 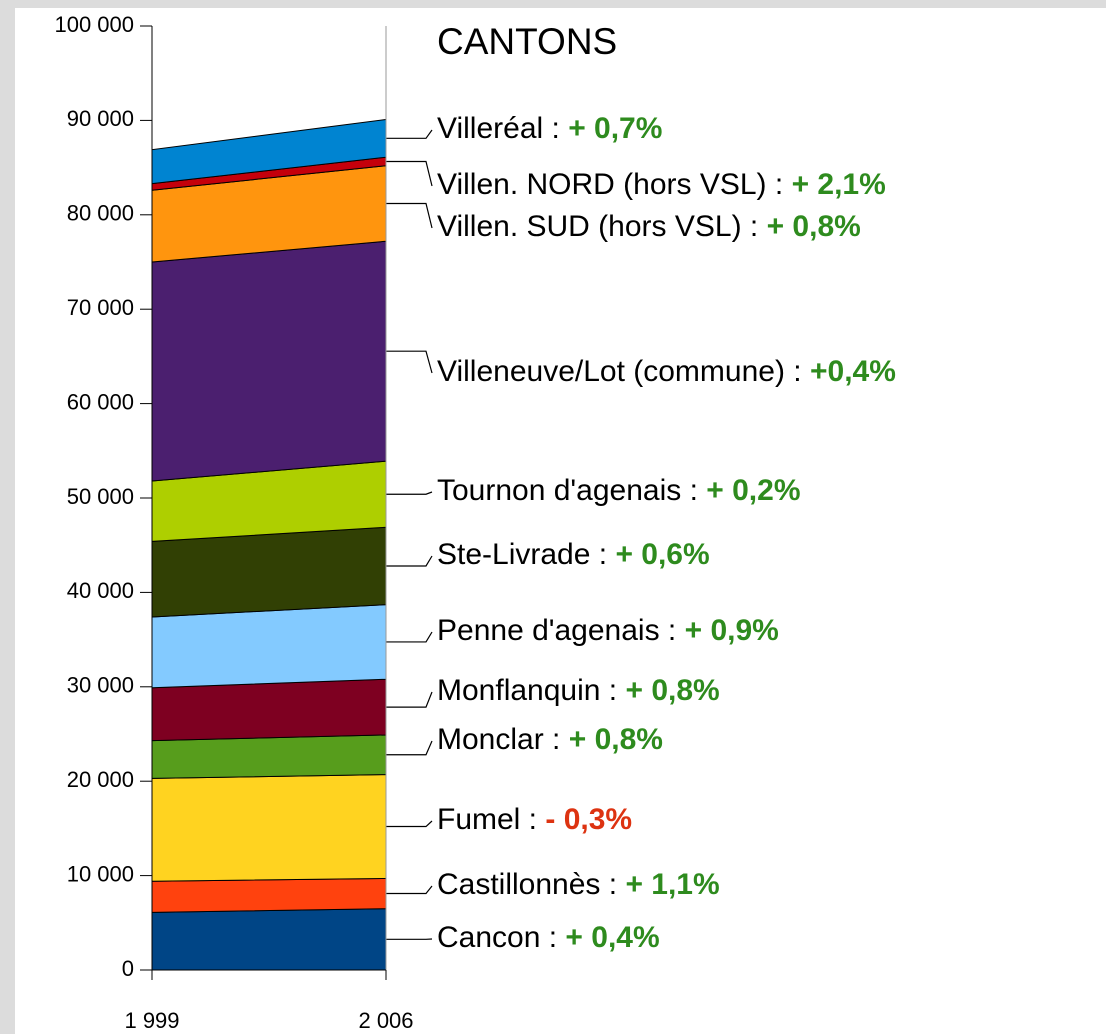 What do you see at coordinates (94, 24) in the screenshot?
I see `y-tick-label: 100 000` at bounding box center [94, 24].